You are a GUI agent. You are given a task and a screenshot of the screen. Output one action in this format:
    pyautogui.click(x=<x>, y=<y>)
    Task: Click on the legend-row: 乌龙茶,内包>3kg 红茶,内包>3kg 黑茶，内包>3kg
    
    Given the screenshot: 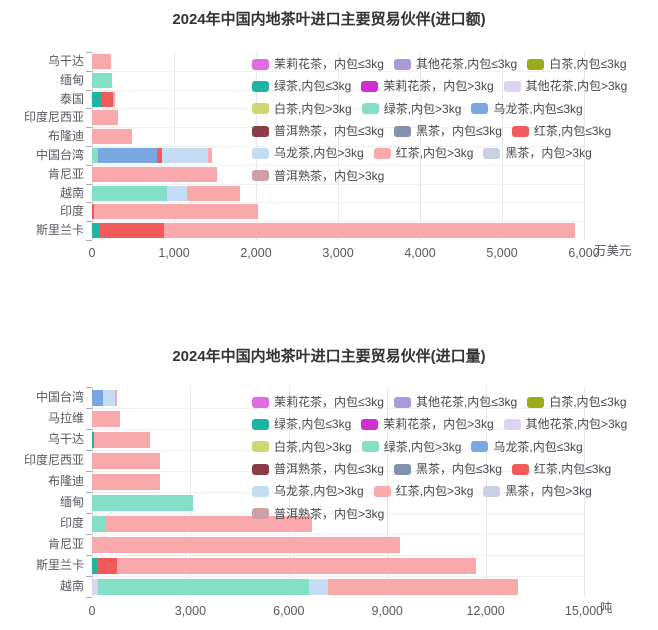 What is the action you would take?
    pyautogui.click(x=439, y=491)
    